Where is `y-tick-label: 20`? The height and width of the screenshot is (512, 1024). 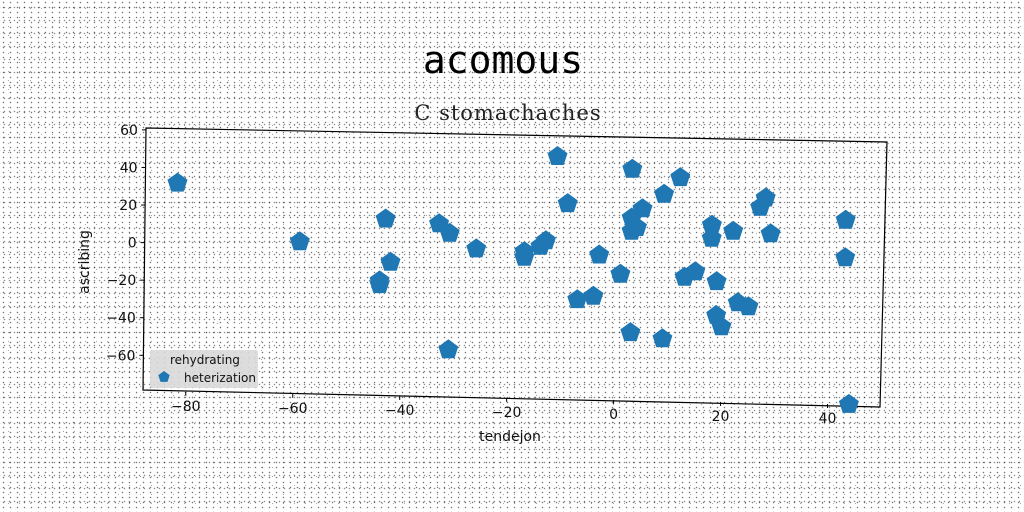 y-tick-label: 20 is located at coordinates (128, 206).